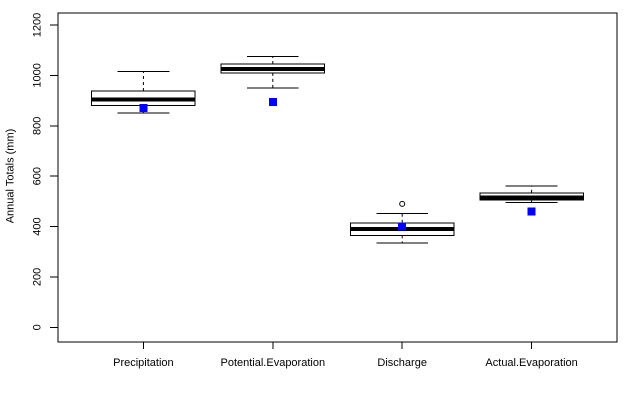 The height and width of the screenshot is (405, 630). Describe the element at coordinates (38, 277) in the screenshot. I see `y-tick-label: 200` at that location.